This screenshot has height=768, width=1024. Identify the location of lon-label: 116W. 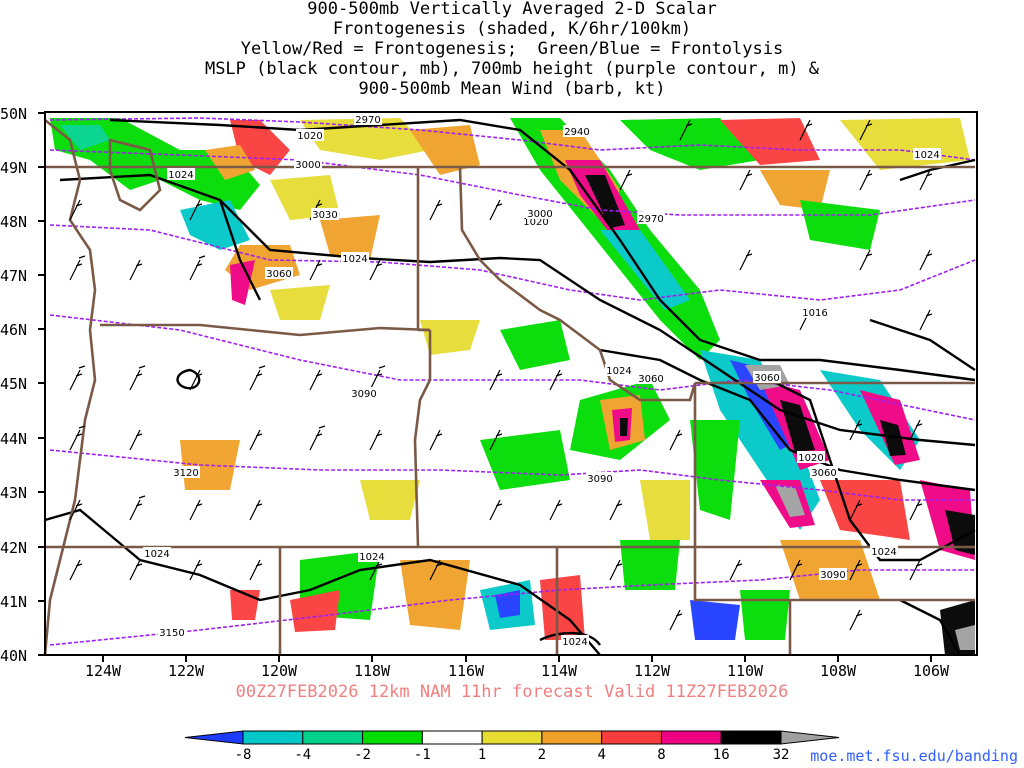
(466, 671).